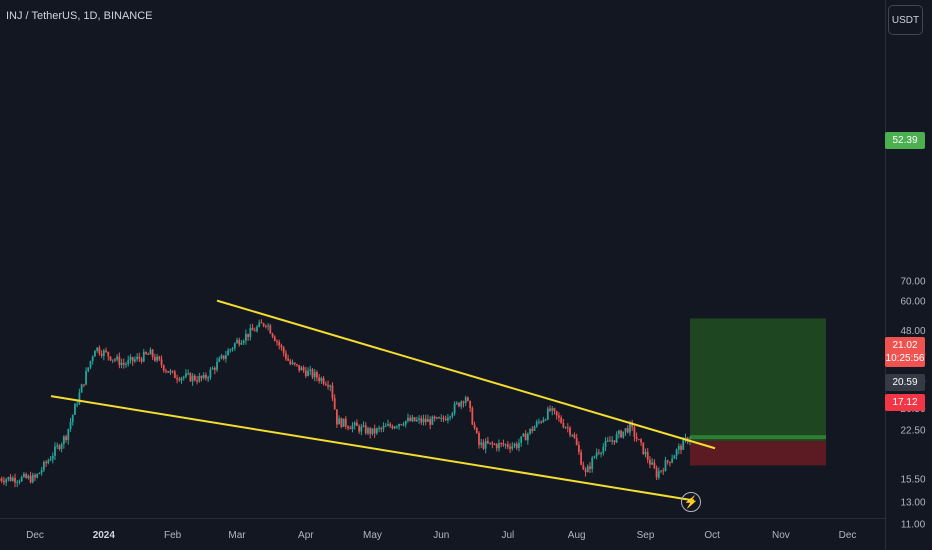  Describe the element at coordinates (758, 380) in the screenshot. I see `profit-zone` at that location.